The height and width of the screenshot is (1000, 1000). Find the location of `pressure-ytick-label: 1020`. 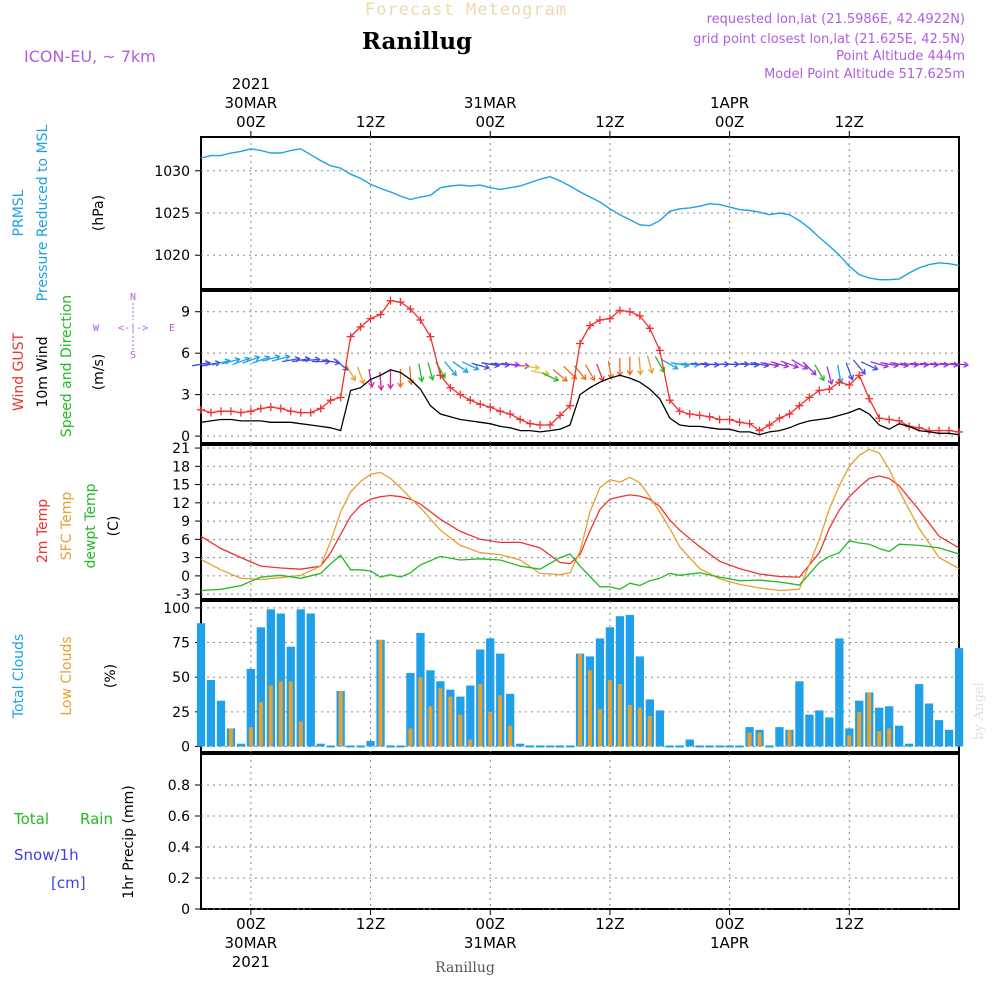

pressure-ytick-label: 1020 is located at coordinates (172, 256).